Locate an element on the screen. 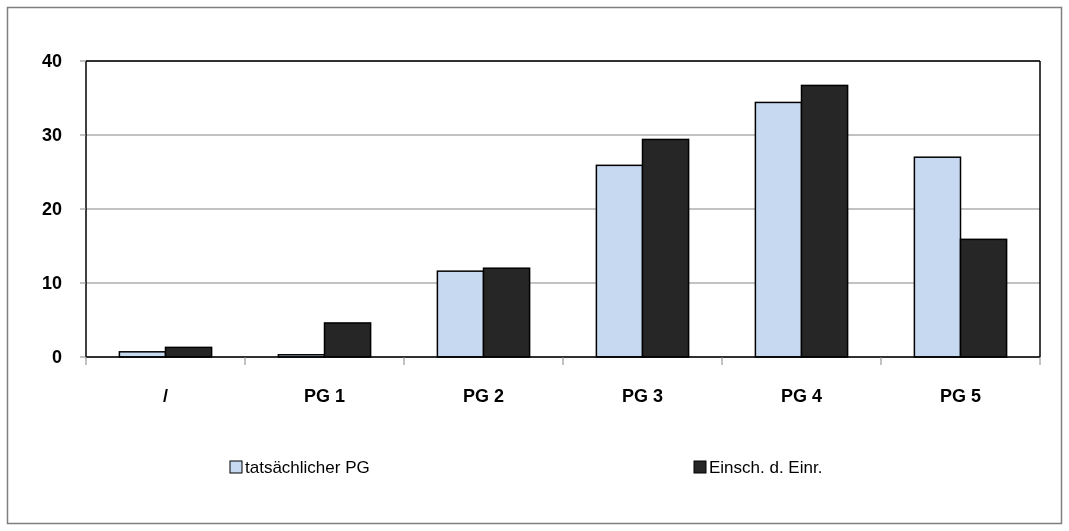  x-tick-label: PG 5 is located at coordinates (960, 396).